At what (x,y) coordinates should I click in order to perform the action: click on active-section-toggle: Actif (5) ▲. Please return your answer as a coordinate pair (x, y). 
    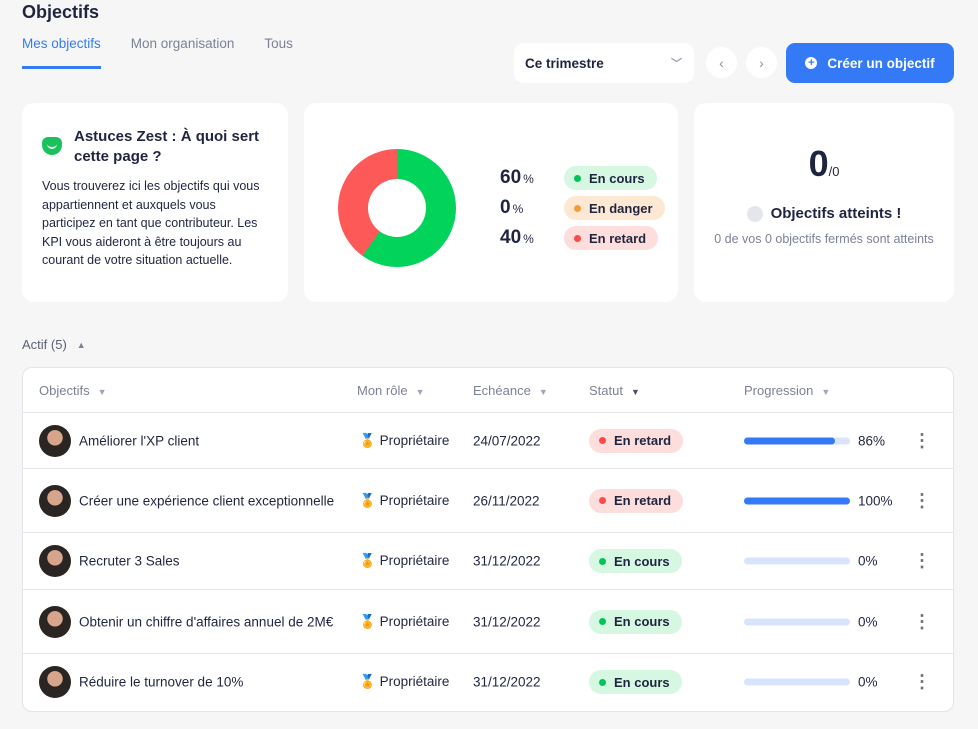
    Looking at the image, I should click on (54, 344).